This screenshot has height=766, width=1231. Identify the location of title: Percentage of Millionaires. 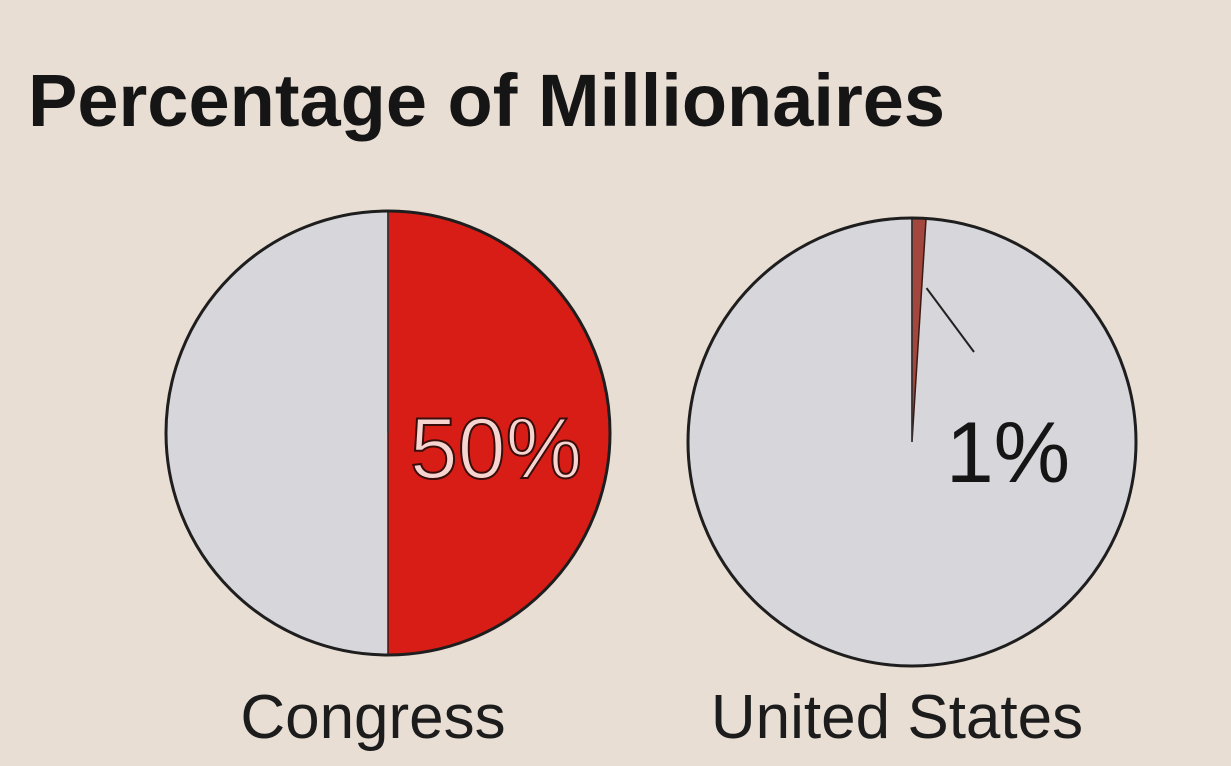
(486, 100).